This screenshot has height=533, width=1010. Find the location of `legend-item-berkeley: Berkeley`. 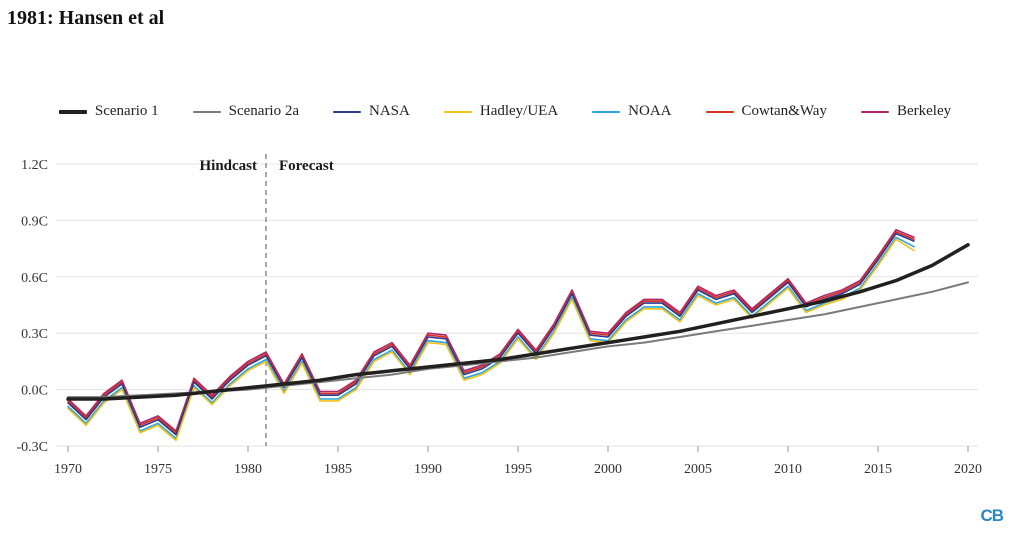

legend-item-berkeley: Berkeley is located at coordinates (906, 111).